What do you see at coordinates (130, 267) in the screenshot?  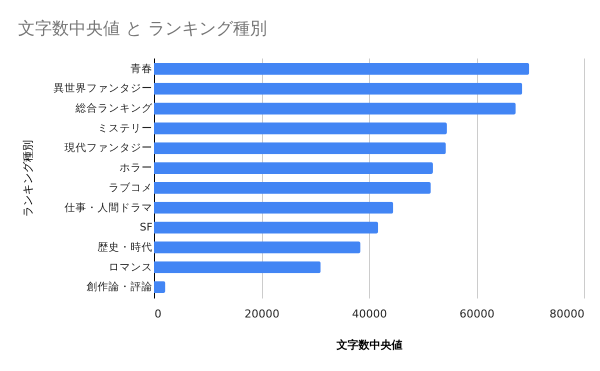 I see `y-tick-label: ロマンス` at bounding box center [130, 267].